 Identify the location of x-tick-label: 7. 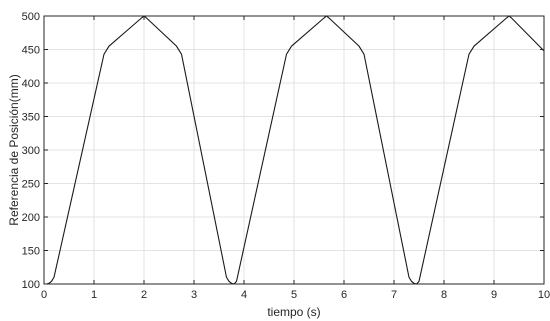
(394, 295).